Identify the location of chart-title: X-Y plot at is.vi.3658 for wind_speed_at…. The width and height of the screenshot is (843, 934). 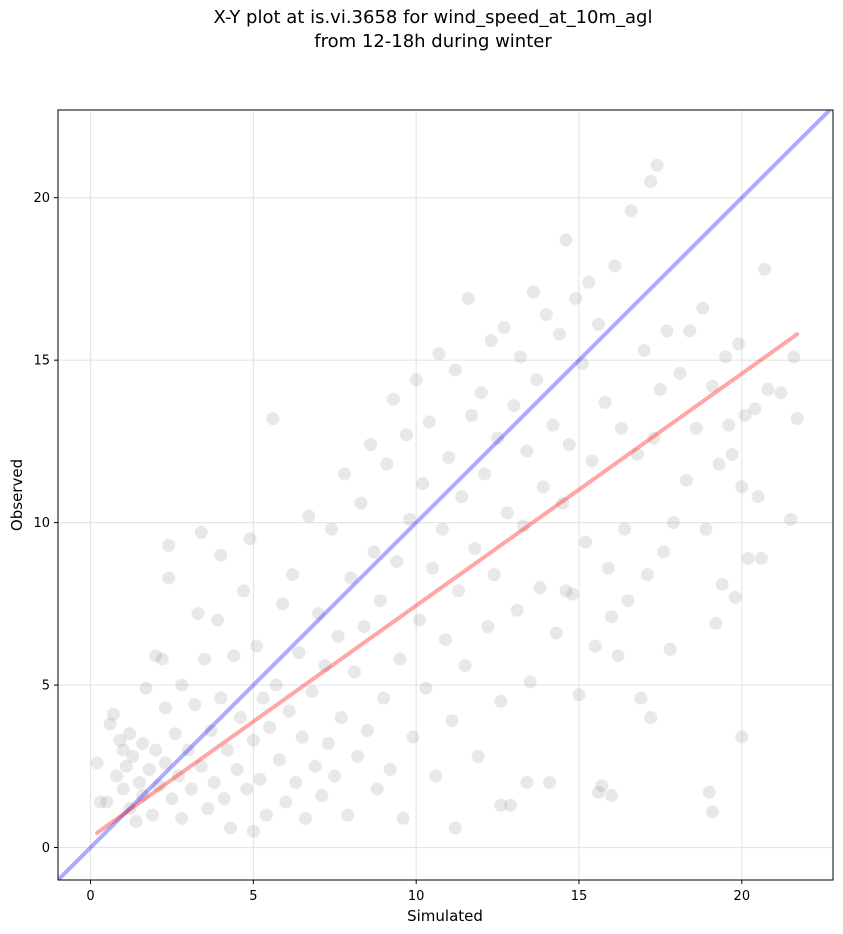
(421, 30).